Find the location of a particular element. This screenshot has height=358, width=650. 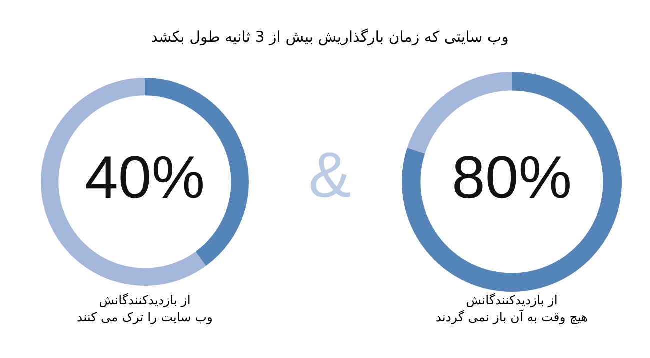

annotation: & is located at coordinates (330, 174).